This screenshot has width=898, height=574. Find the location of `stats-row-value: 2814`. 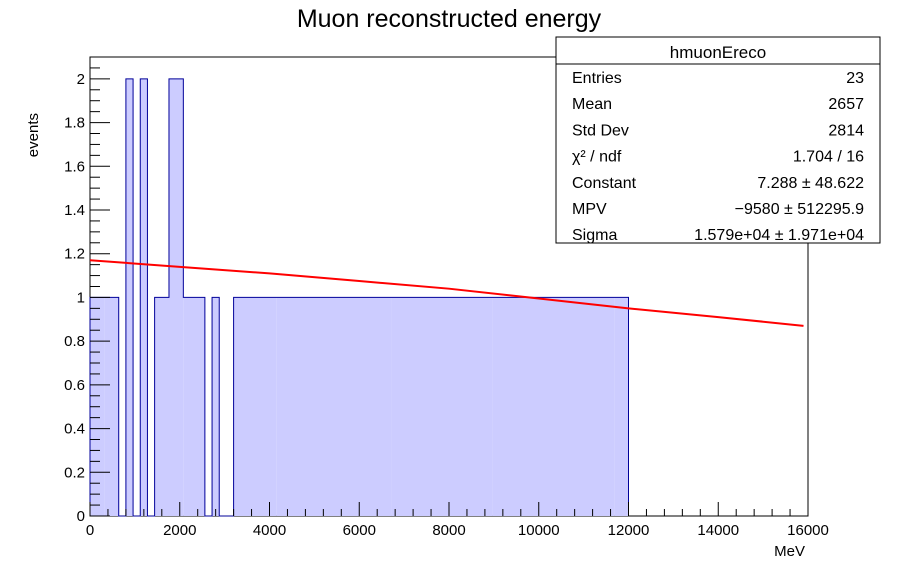

stats-row-value: 2814 is located at coordinates (846, 130).